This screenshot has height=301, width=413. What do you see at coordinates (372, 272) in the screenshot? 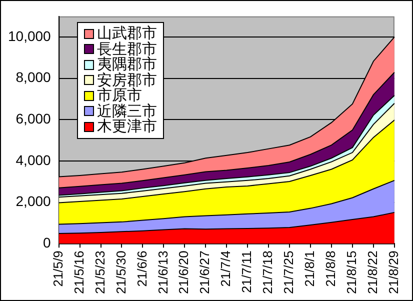
I see `x-tick-label: 21/8/22` at bounding box center [372, 272].